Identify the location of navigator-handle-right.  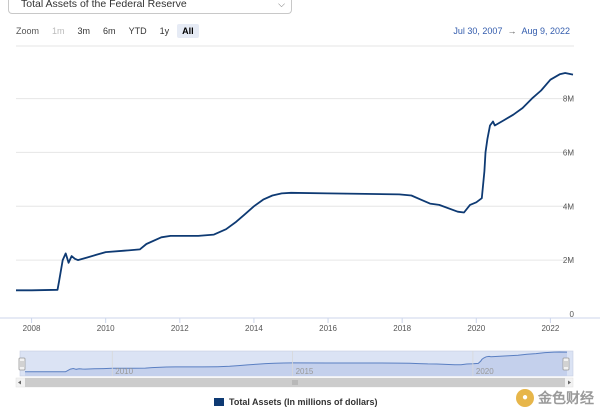
(566, 364).